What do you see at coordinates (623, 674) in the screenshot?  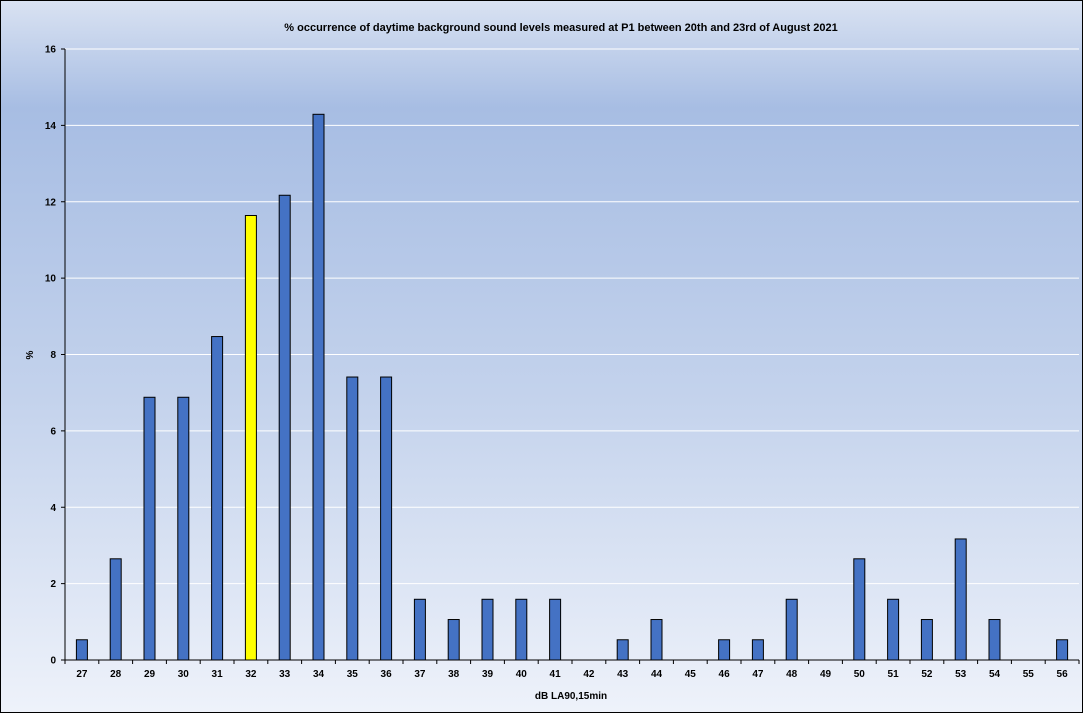 I see `x-tick-label: 43` at bounding box center [623, 674].